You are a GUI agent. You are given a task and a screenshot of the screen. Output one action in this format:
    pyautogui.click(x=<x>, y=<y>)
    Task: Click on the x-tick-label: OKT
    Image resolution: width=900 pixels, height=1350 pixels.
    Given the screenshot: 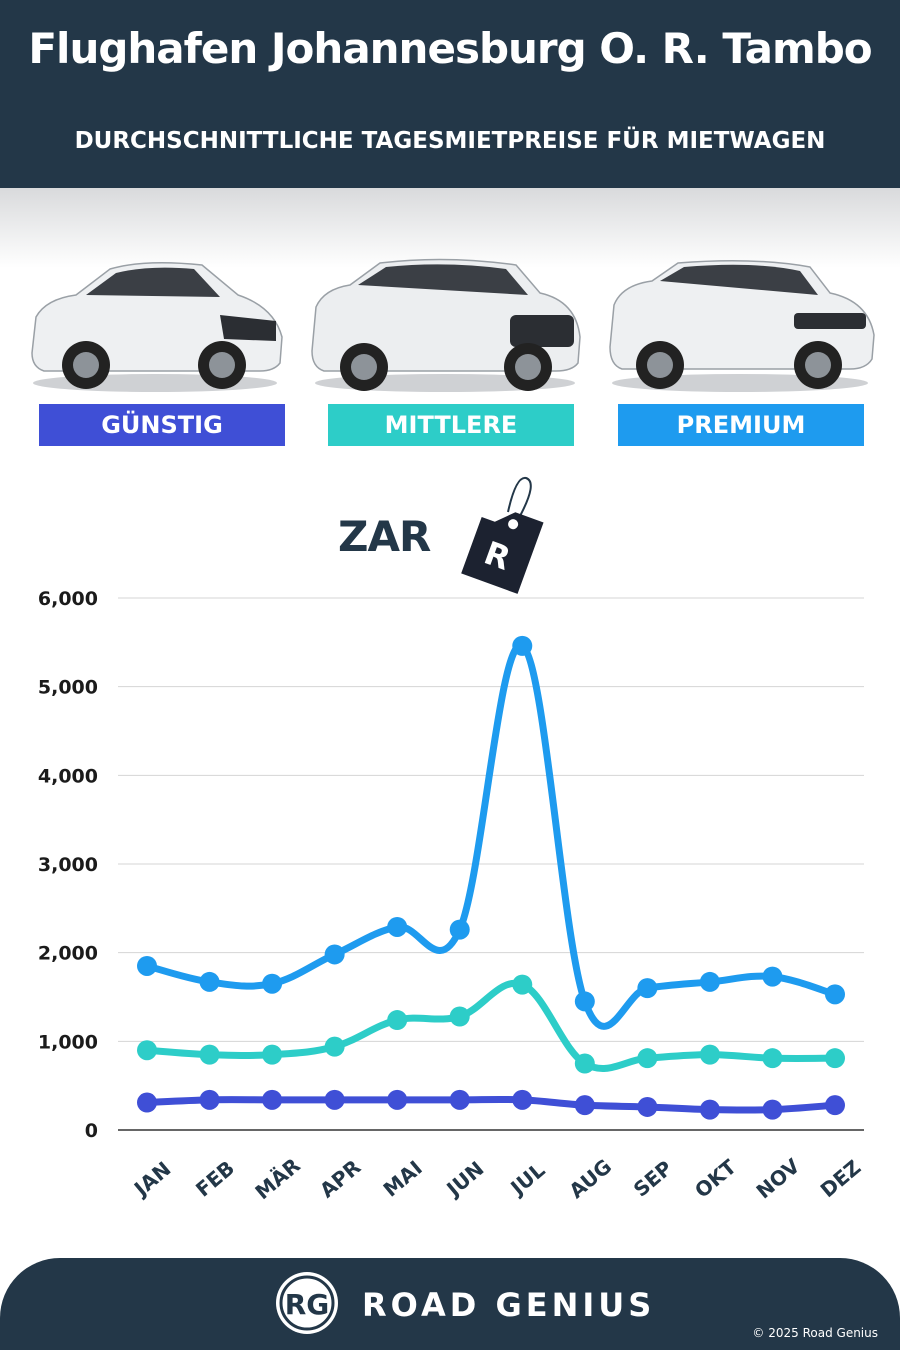 What is the action you would take?
    pyautogui.click(x=715, y=1178)
    